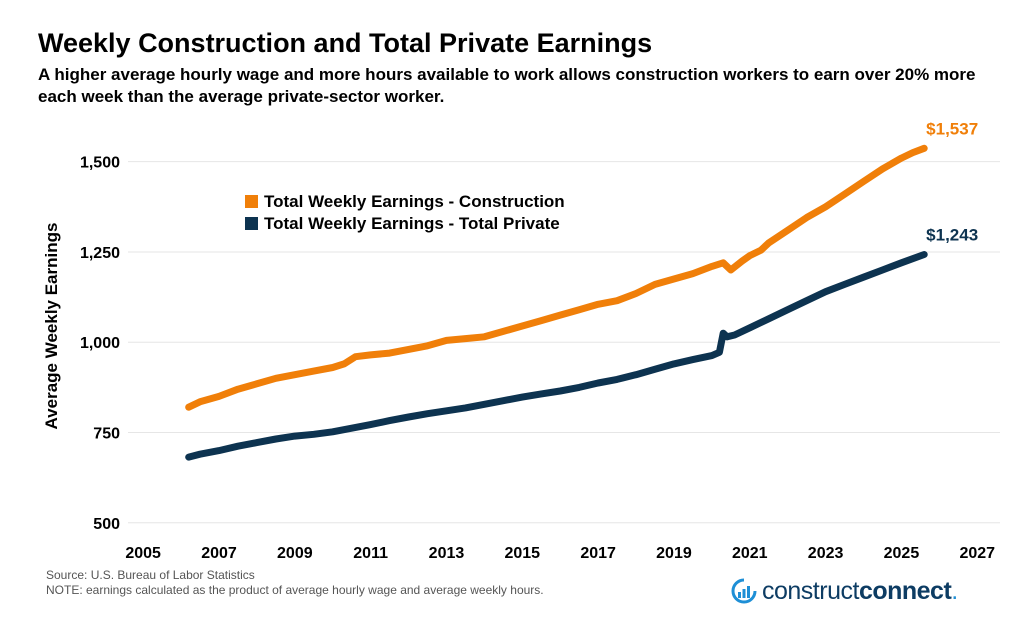 Image resolution: width=1032 pixels, height=635 pixels. What do you see at coordinates (860, 590) in the screenshot?
I see `logo-text: constructconnect.` at bounding box center [860, 590].